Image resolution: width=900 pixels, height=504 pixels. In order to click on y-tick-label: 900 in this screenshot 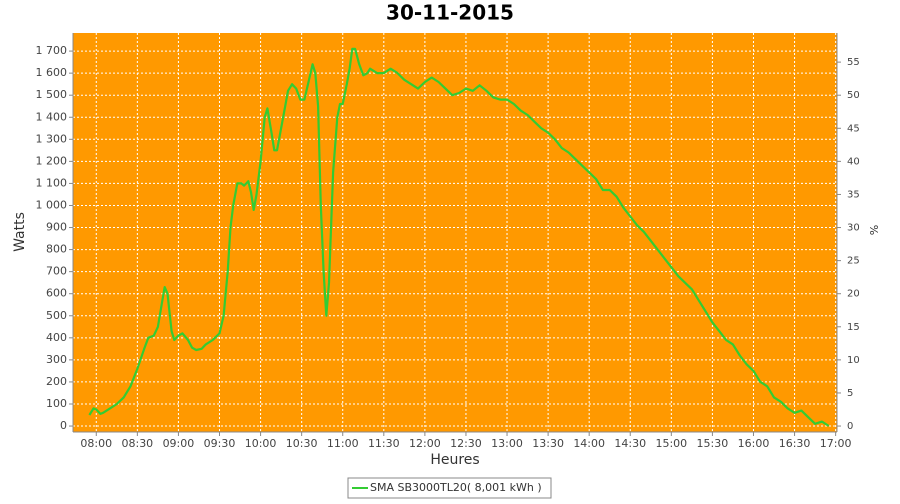, I will do `click(56, 227)`.